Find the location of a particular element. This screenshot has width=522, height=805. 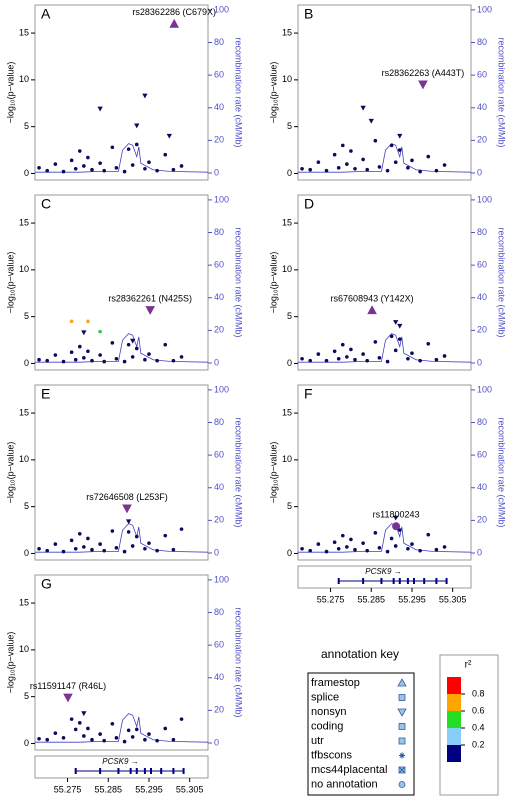

x-tick-label: 55.285 is located at coordinates (372, 599).